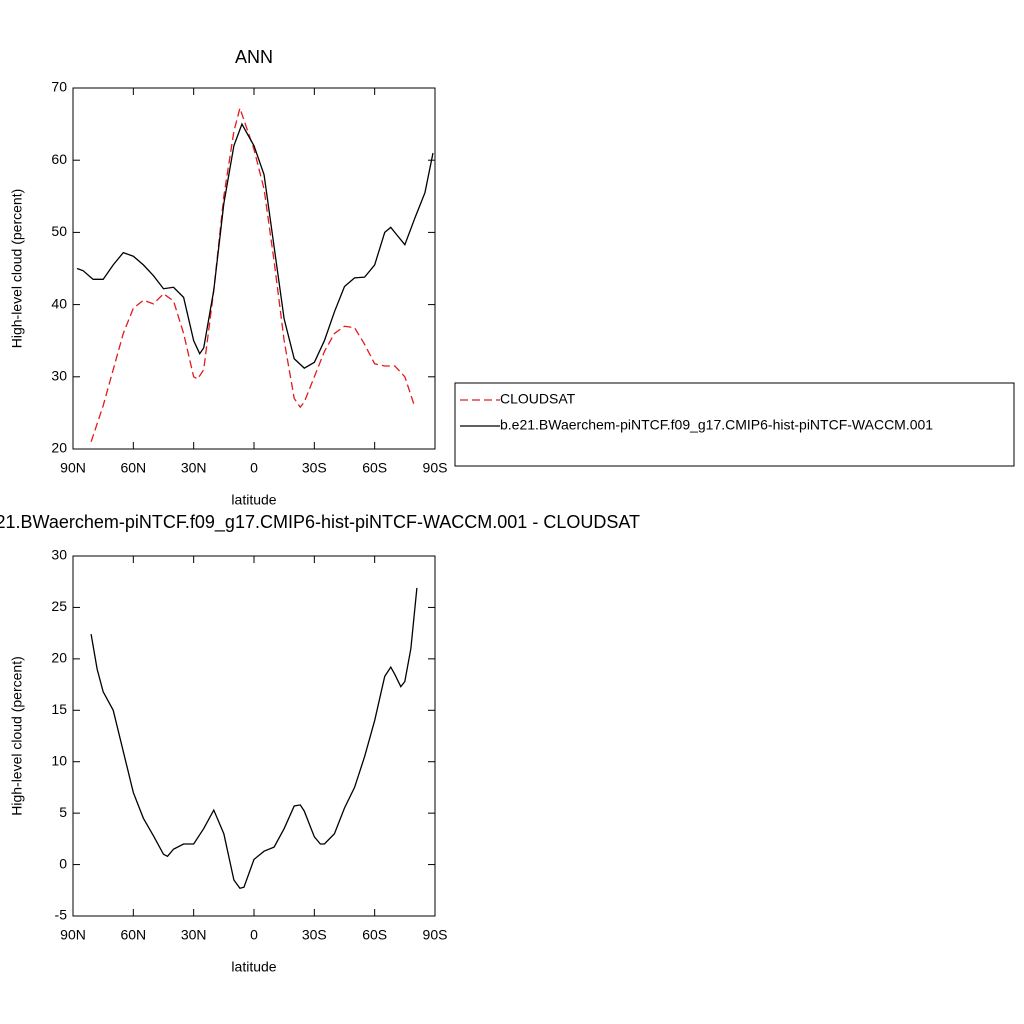 The width and height of the screenshot is (1024, 1024). What do you see at coordinates (59, 760) in the screenshot?
I see `y-tick-label: 10` at bounding box center [59, 760].